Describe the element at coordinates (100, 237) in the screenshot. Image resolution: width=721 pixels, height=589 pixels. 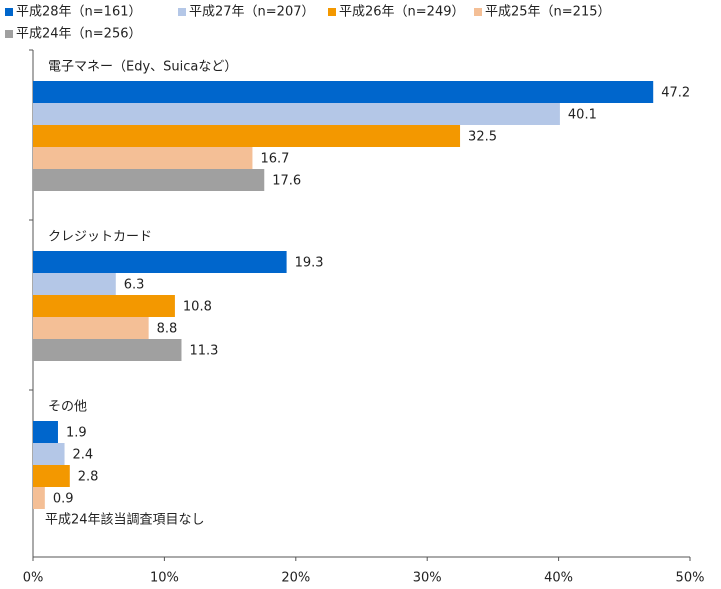
I see `category-label: クレジットカード` at that location.